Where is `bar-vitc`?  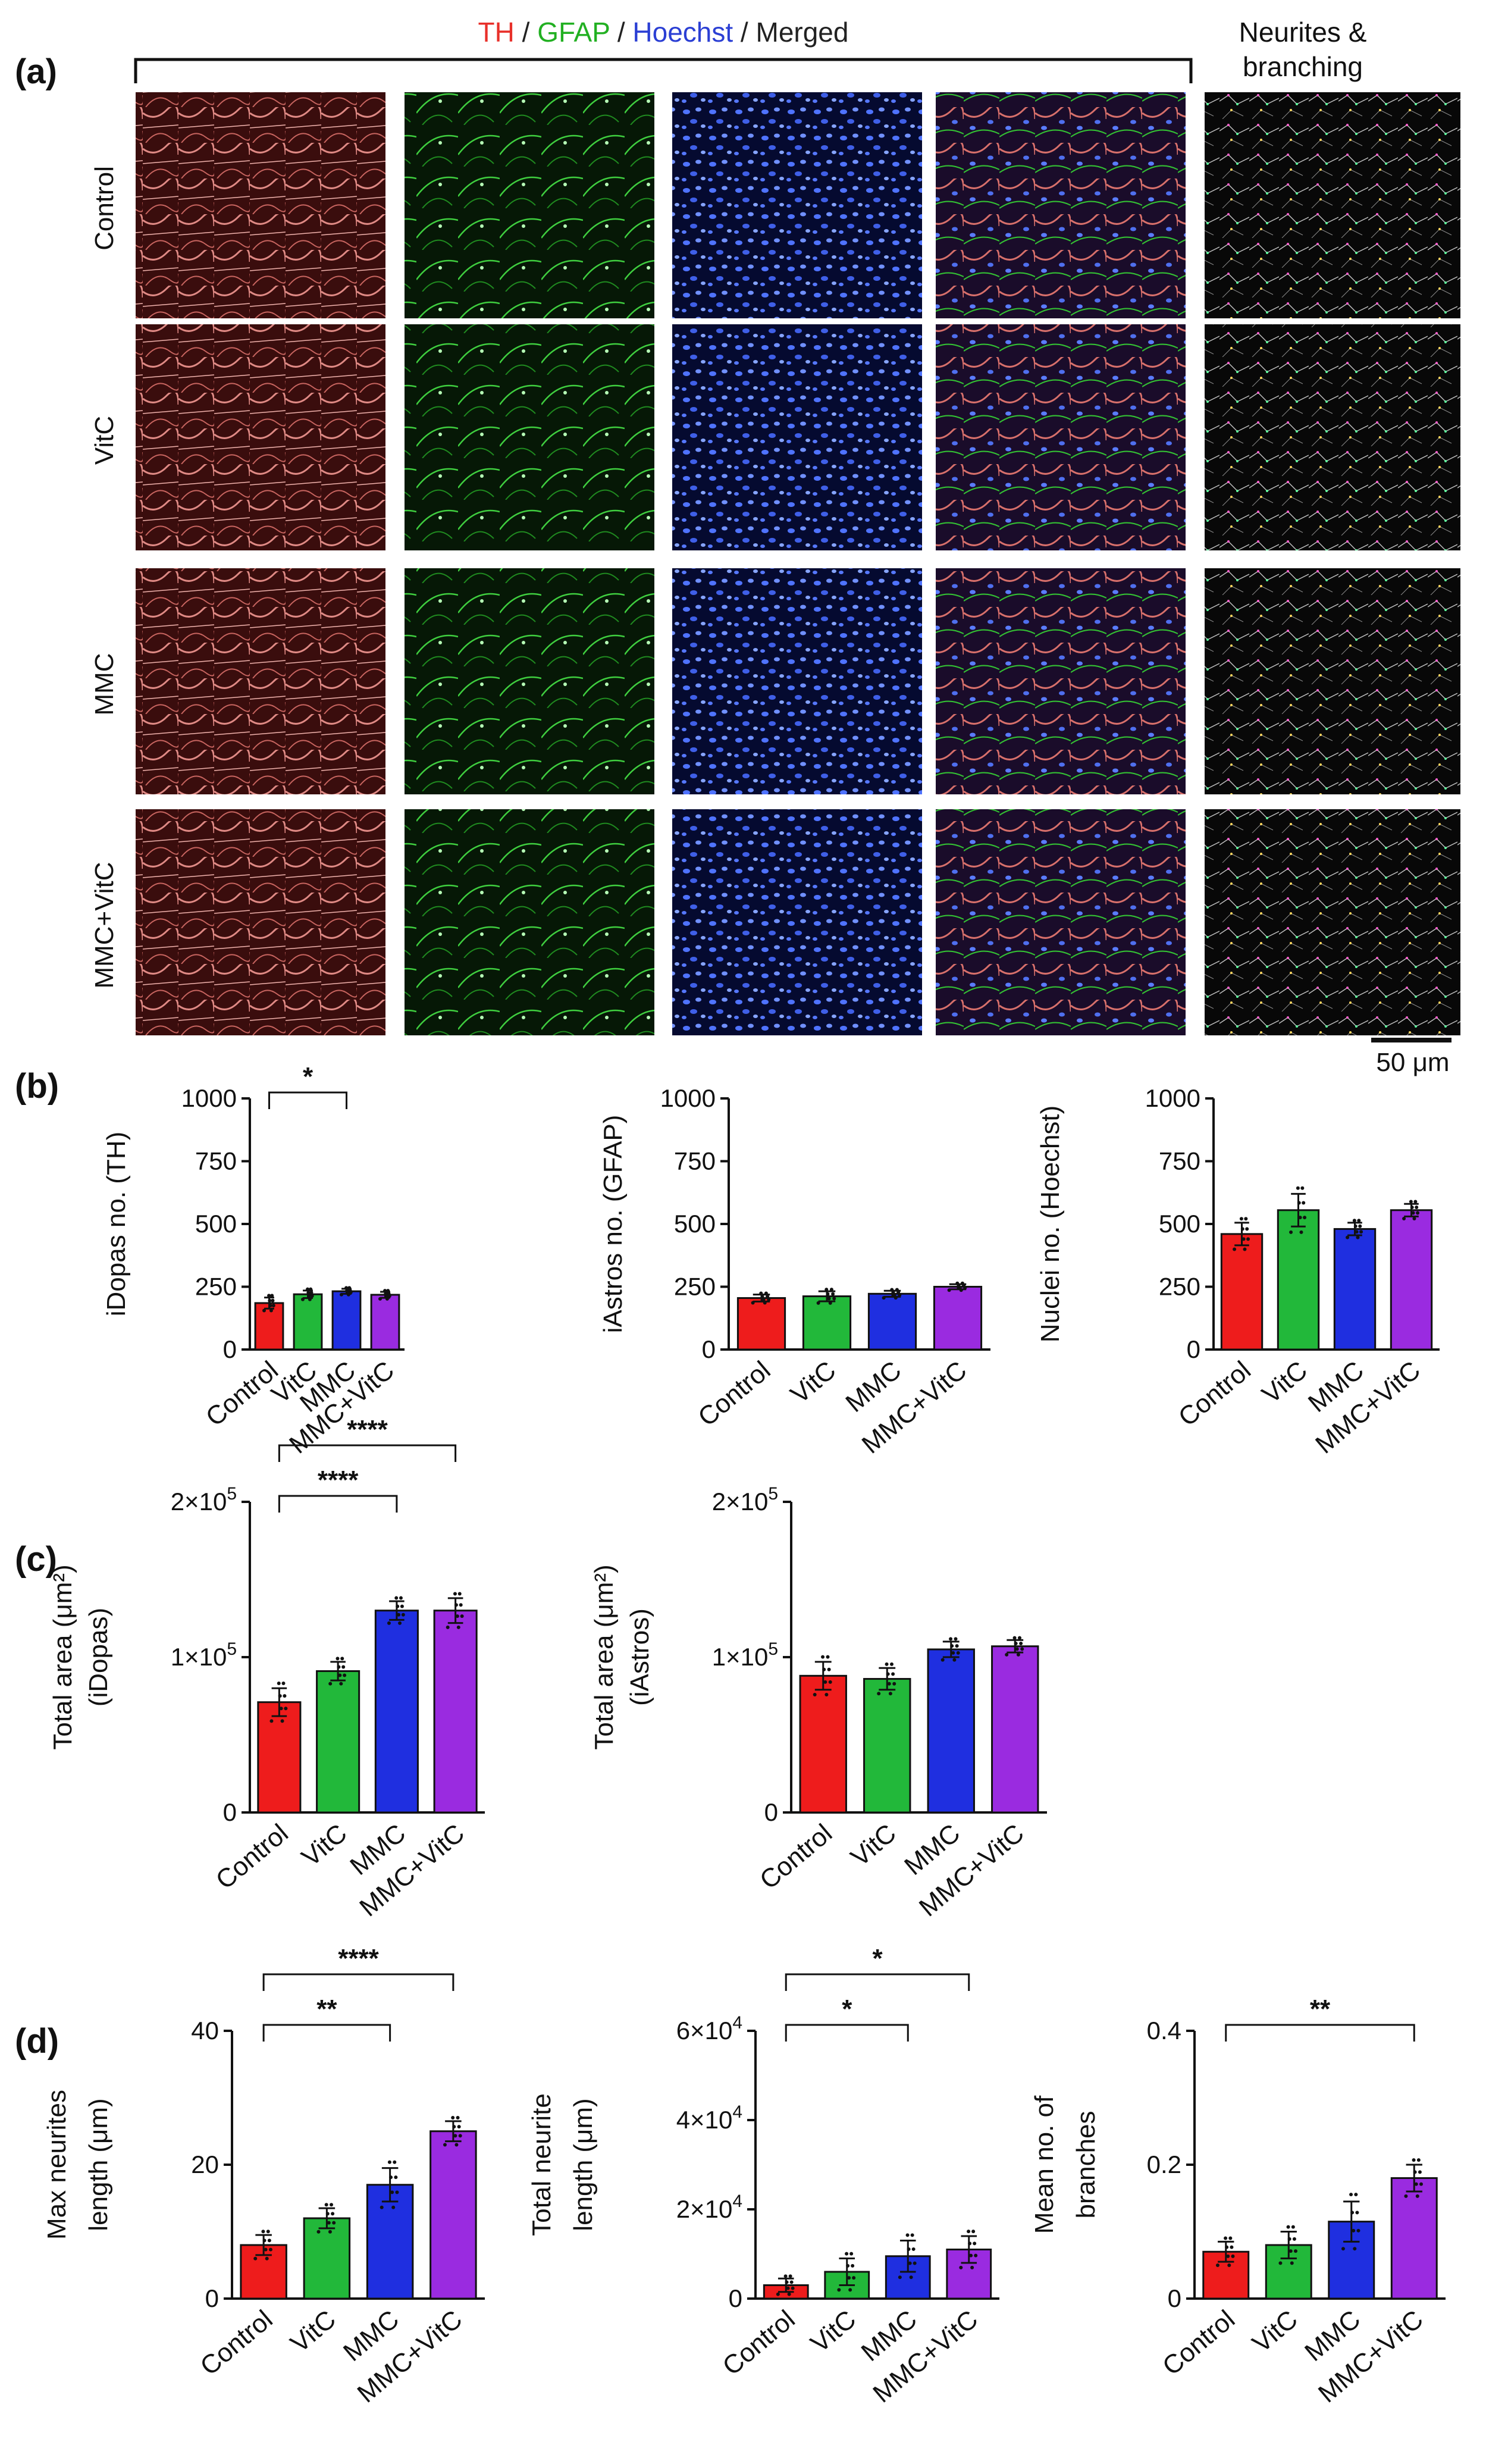
bar-vitc is located at coordinates (327, 2258).